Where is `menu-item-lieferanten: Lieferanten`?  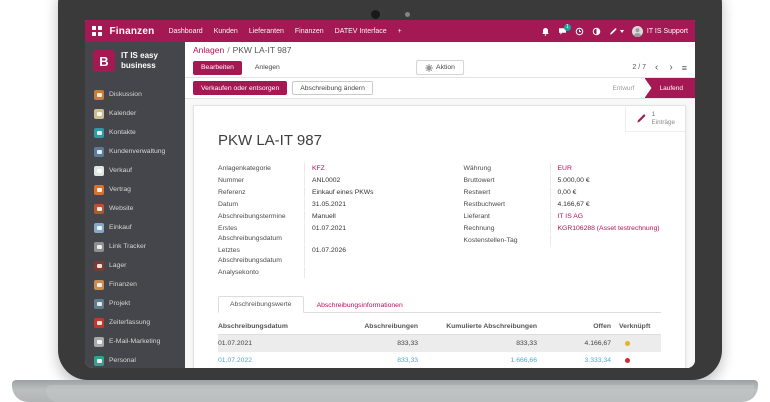 menu-item-lieferanten: Lieferanten is located at coordinates (266, 31).